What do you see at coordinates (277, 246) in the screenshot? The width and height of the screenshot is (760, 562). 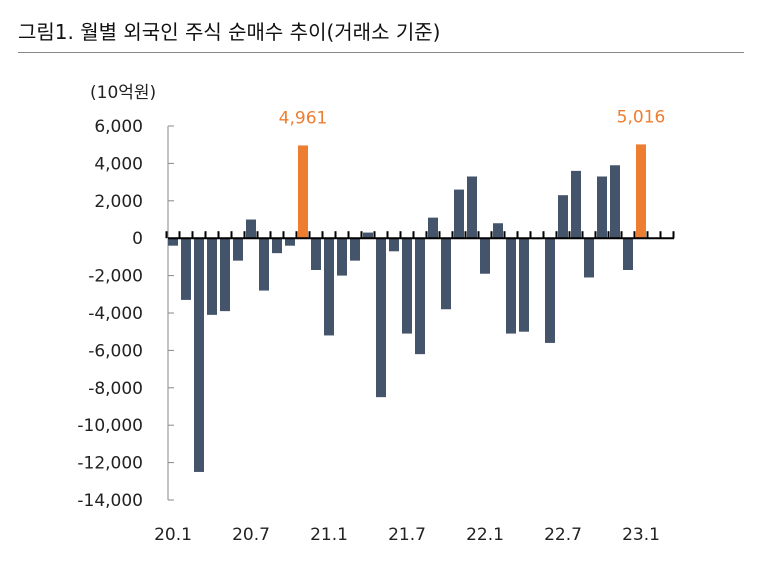 I see `bar-20.9` at bounding box center [277, 246].